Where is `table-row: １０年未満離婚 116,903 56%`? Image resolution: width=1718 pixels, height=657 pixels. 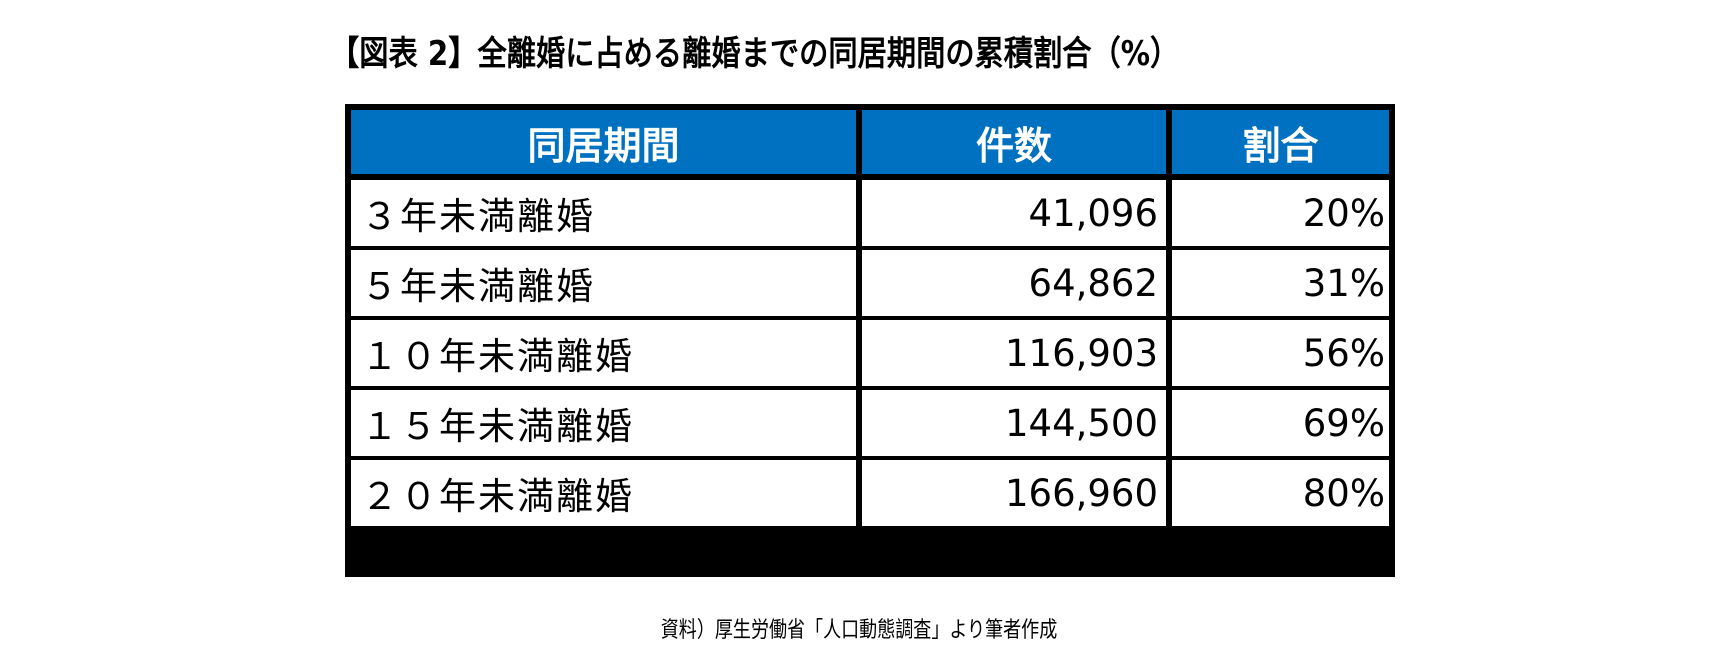 table-row: １０年未満離婚 116,903 56% is located at coordinates (870, 353).